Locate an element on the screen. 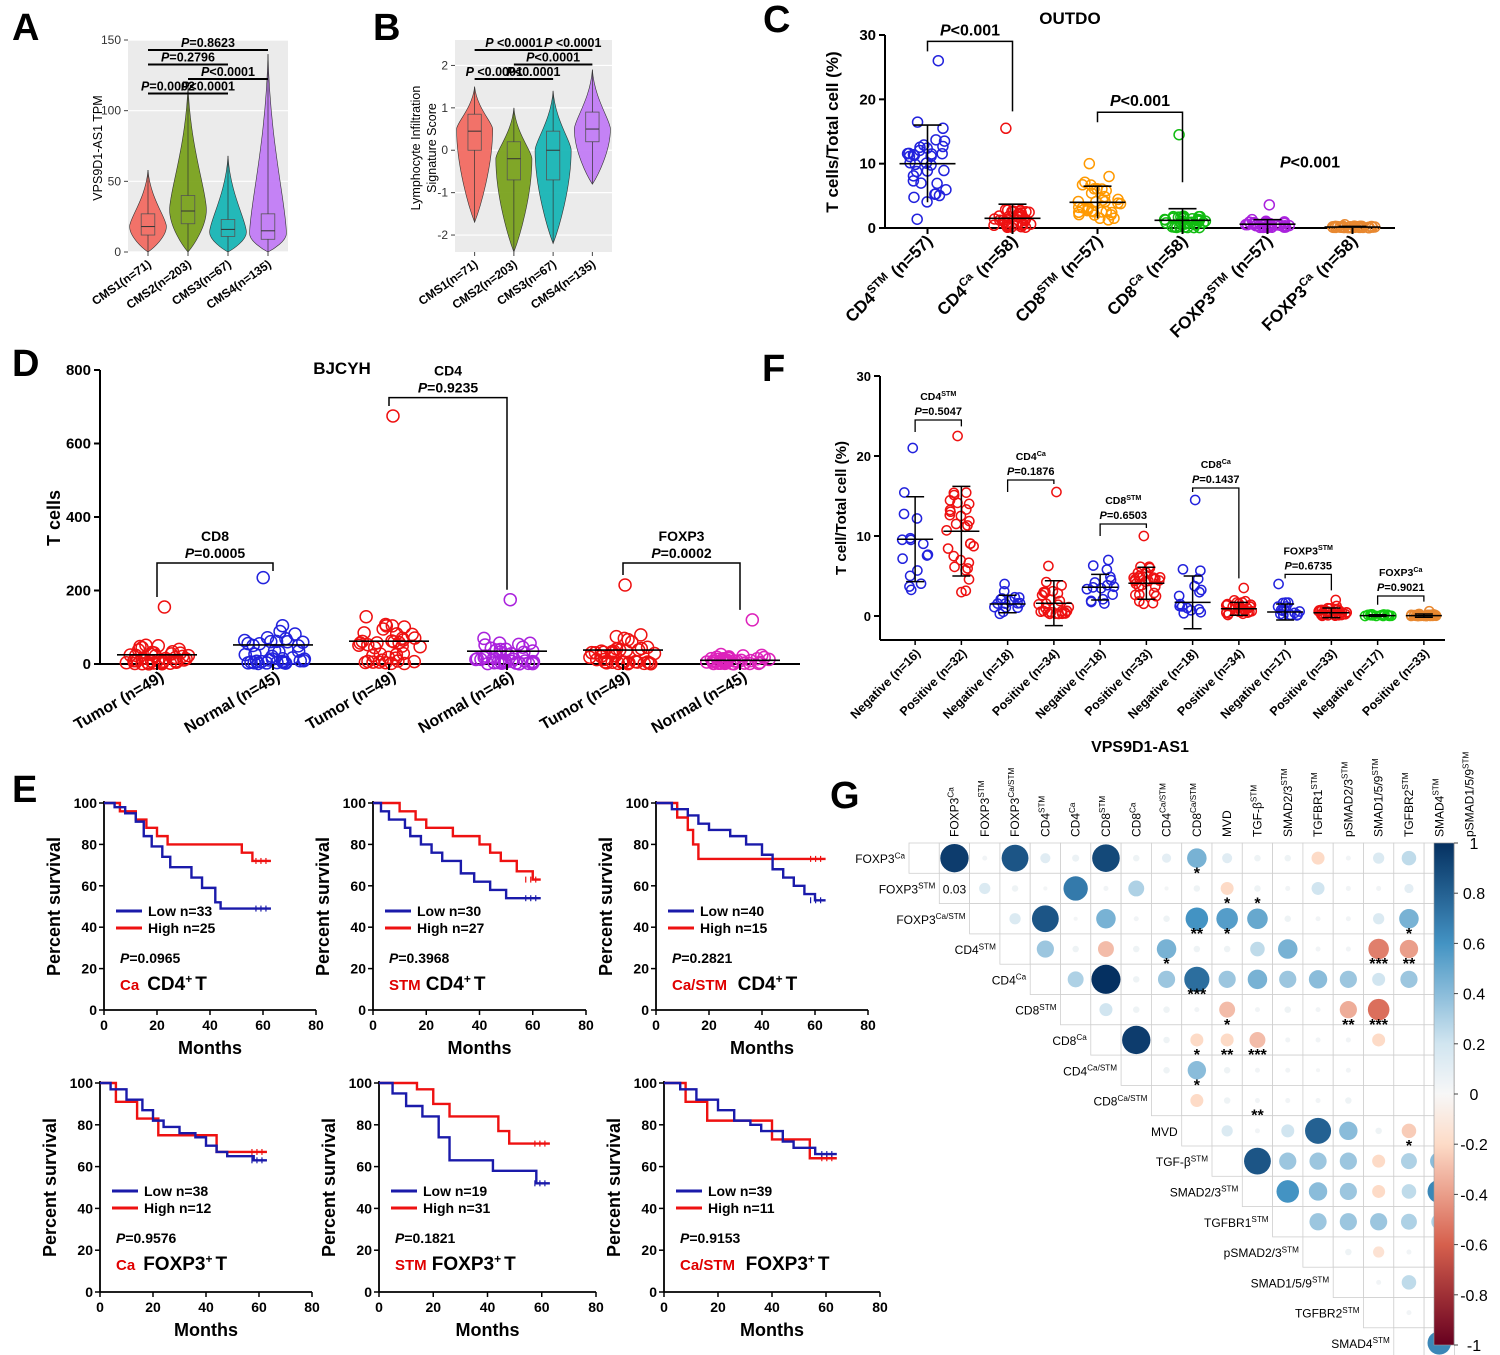  legend-label: High n=15 is located at coordinates (734, 928).